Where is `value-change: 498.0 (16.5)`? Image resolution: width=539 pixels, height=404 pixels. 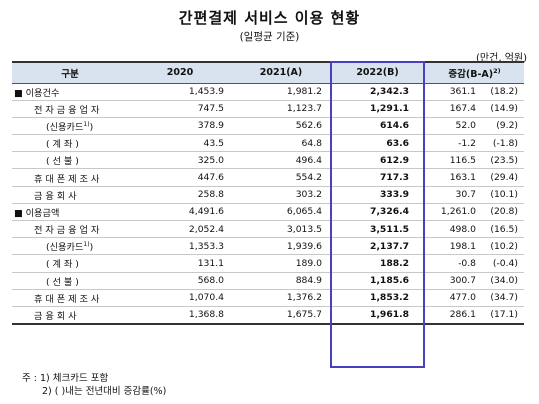
value-change: 498.0 (16.5) is located at coordinates (474, 229).